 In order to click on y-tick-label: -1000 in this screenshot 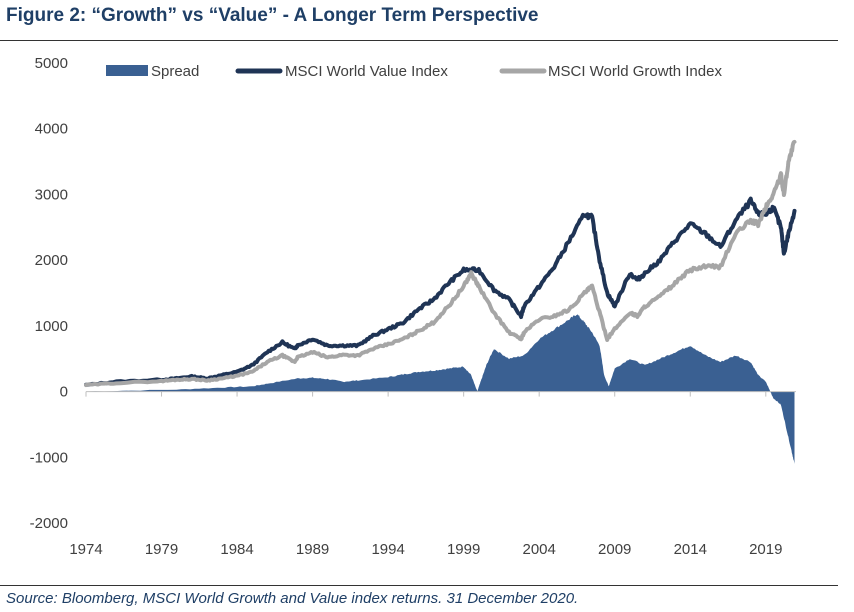, I will do `click(49, 457)`.